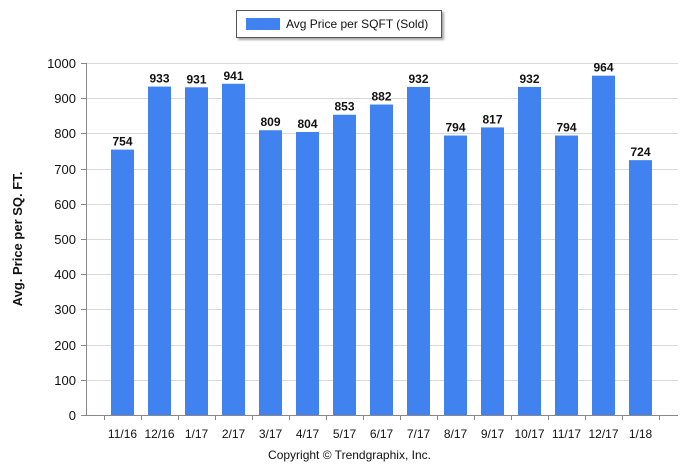 This screenshot has height=473, width=699. Describe the element at coordinates (122, 434) in the screenshot. I see `x-tick-label: 11/16` at that location.